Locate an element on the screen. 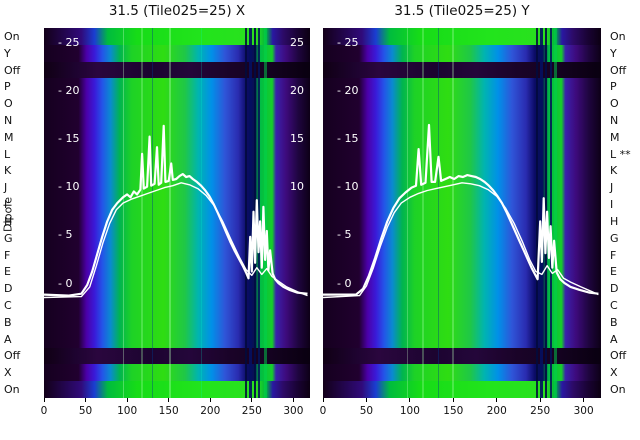 This screenshot has height=440, width=640. dipole-label: Y is located at coordinates (7, 53).